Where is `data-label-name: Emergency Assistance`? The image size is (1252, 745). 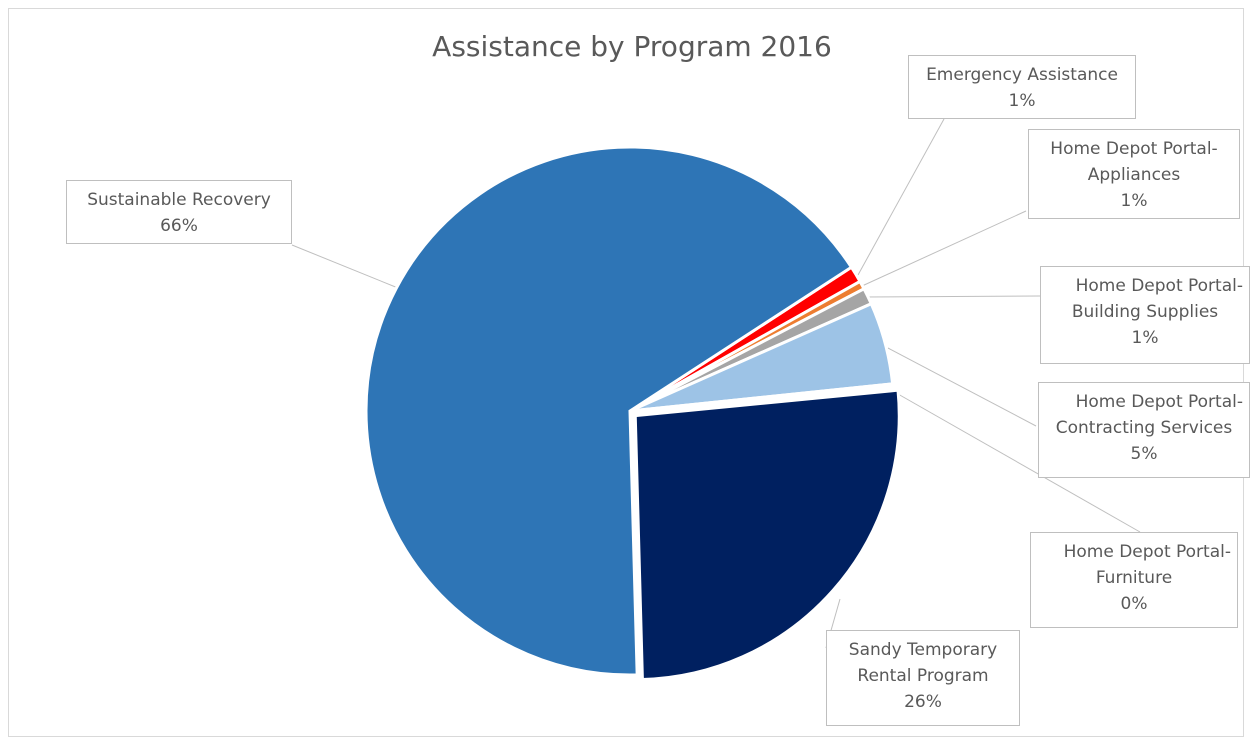
data-label-name: Emergency Assistance is located at coordinates (1022, 75).